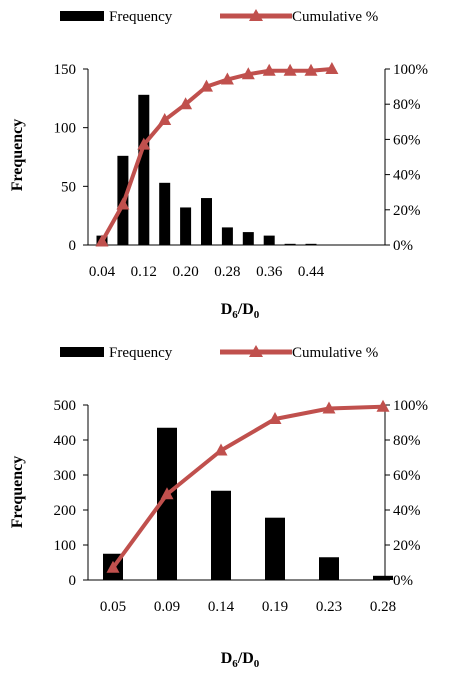 Image resolution: width=465 pixels, height=673 pixels. What do you see at coordinates (221, 607) in the screenshot?
I see `x-tick-label: 0.14` at bounding box center [221, 607].